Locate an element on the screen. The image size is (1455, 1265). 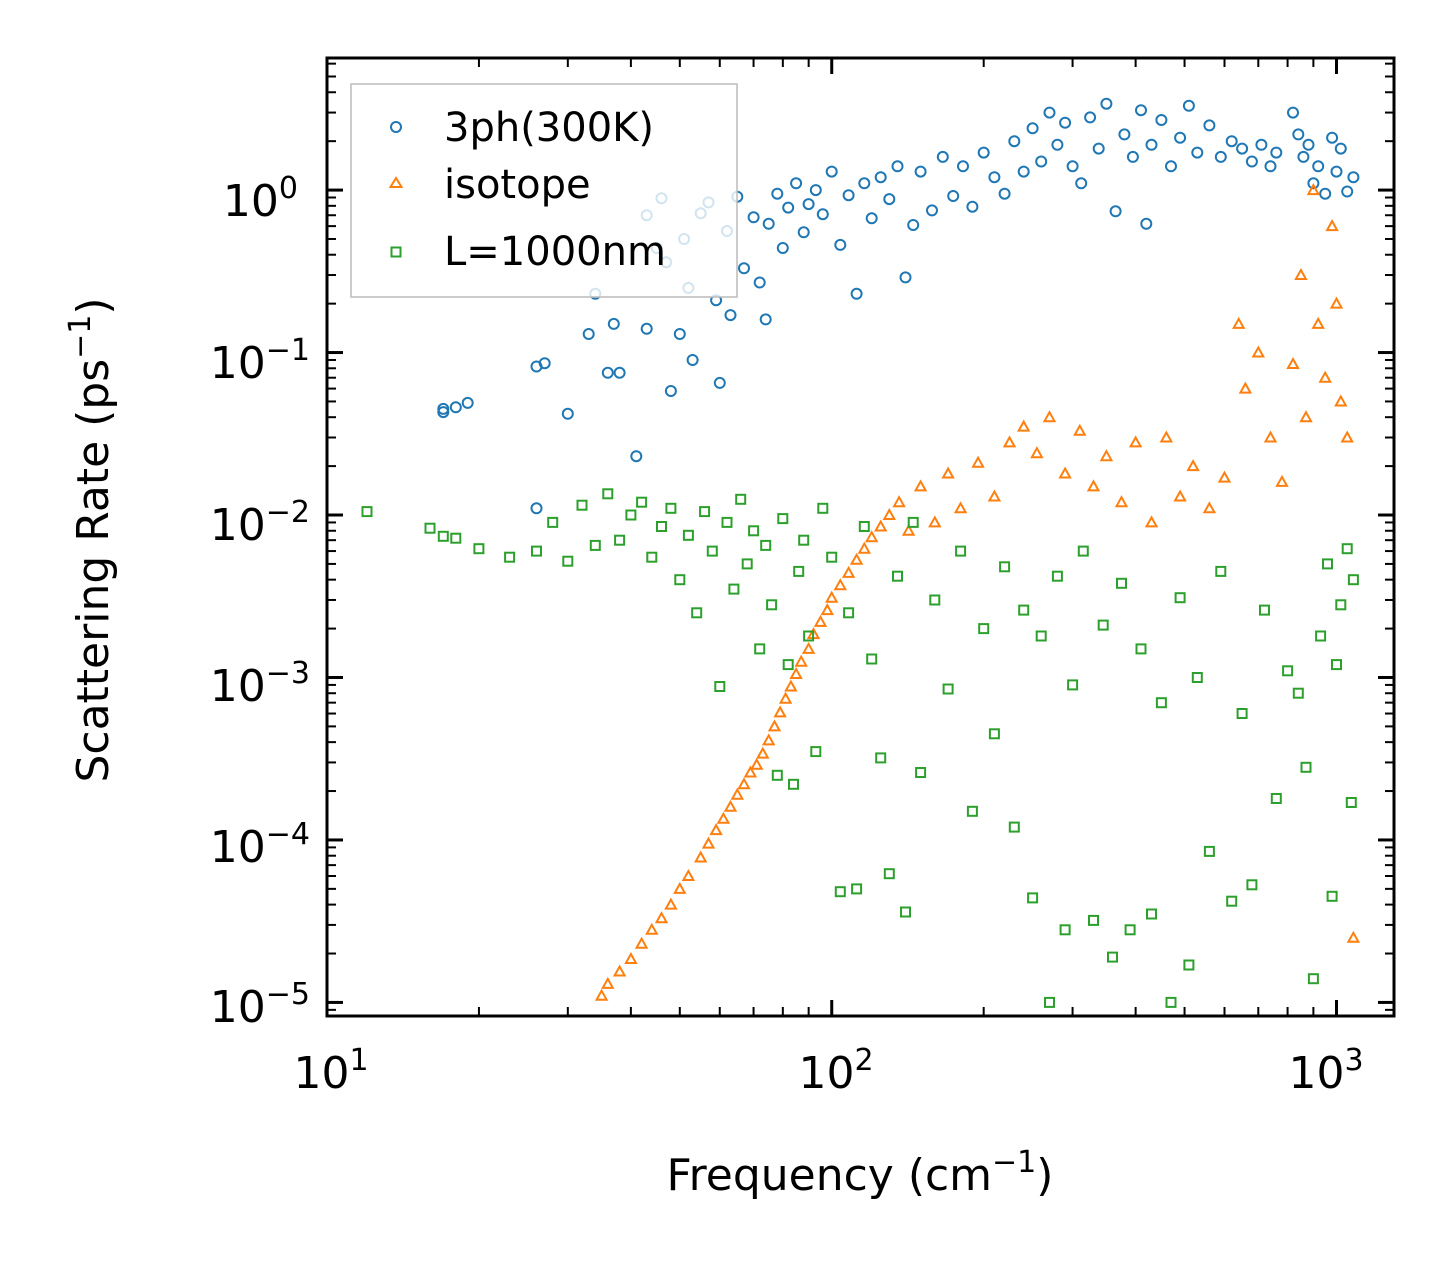
legend-marker-3ph is located at coordinates (396, 127).